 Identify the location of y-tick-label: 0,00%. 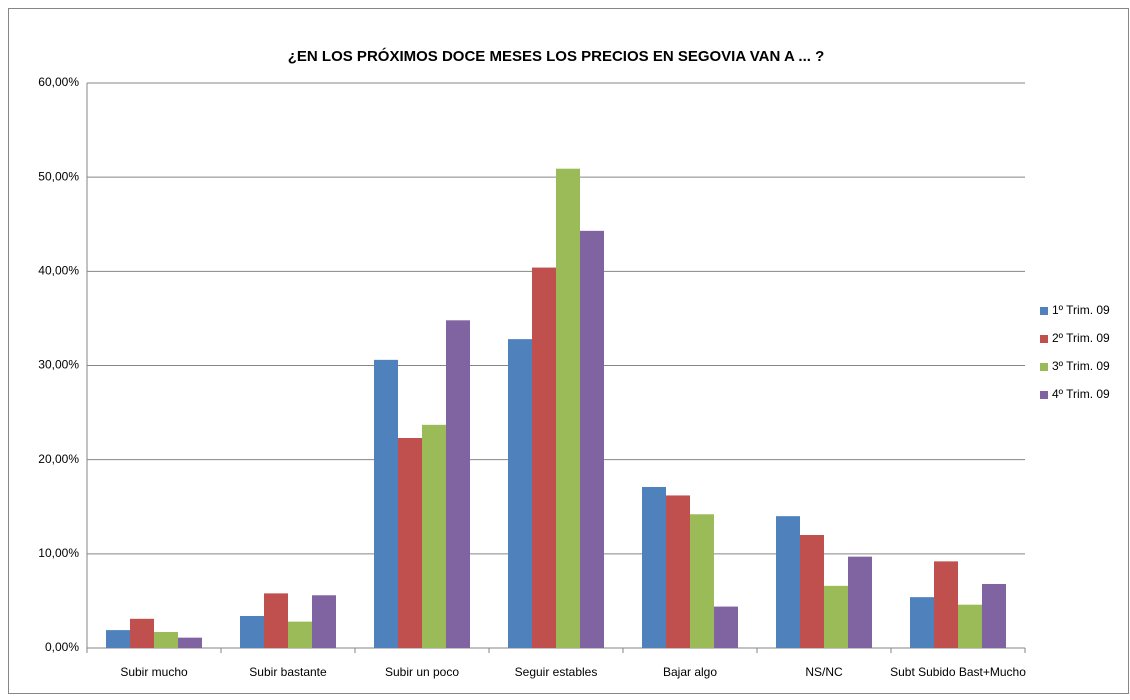
(62, 647).